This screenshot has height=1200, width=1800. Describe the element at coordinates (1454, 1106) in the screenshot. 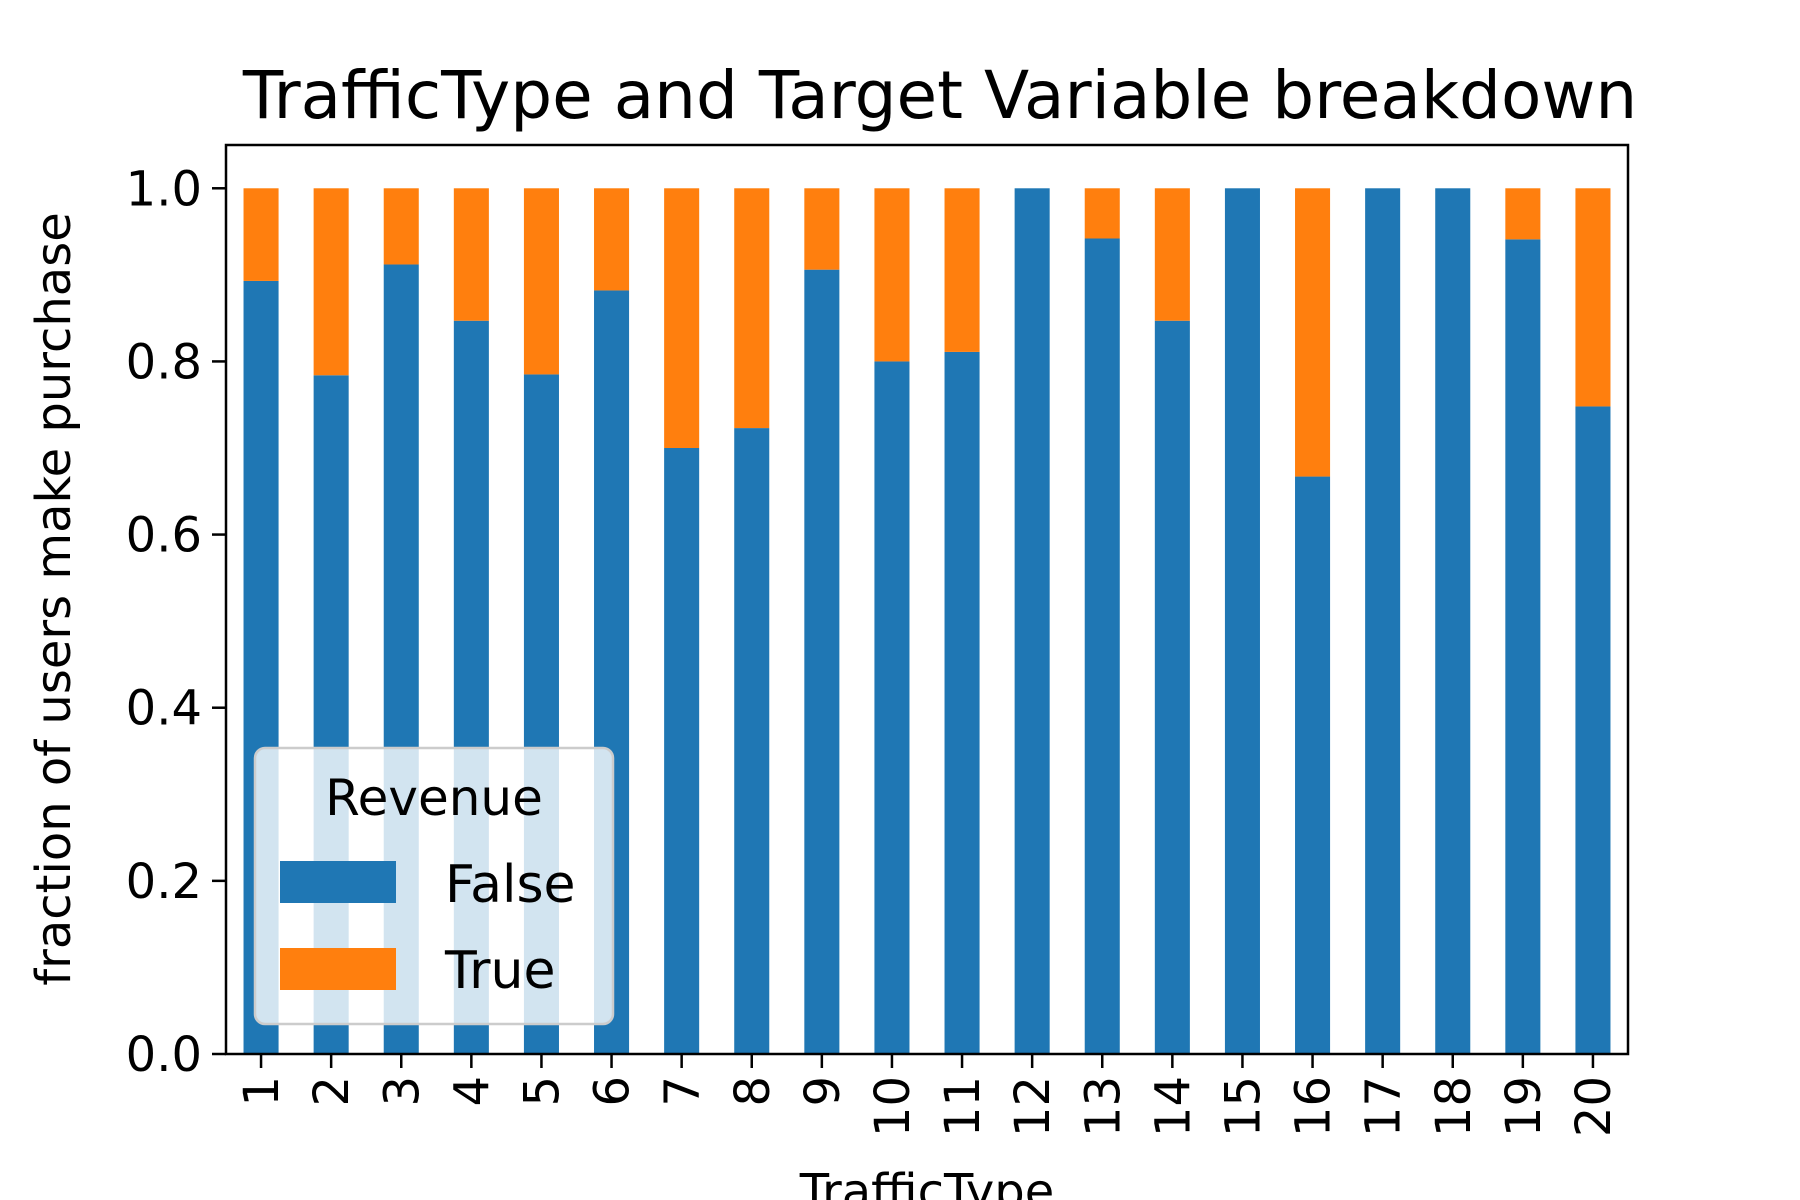

I see `x-tick-label: 18` at that location.